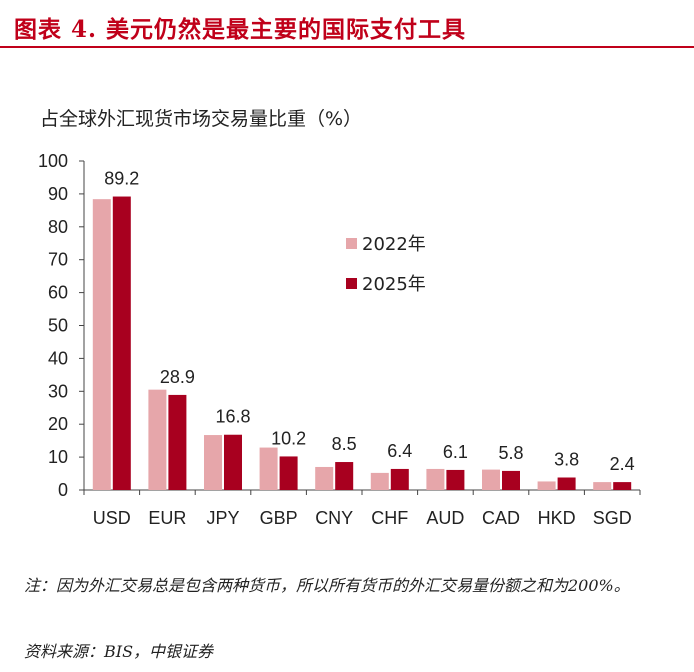  Describe the element at coordinates (602, 486) in the screenshot. I see `bar-sgd-2022` at that location.